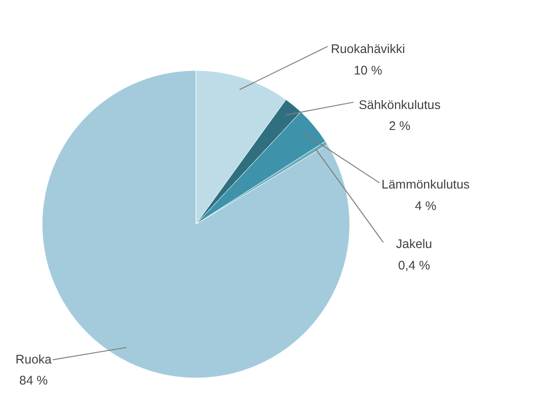 The width and height of the screenshot is (537, 410). Describe the element at coordinates (414, 265) in the screenshot. I see `data-label: 0,4 %` at that location.